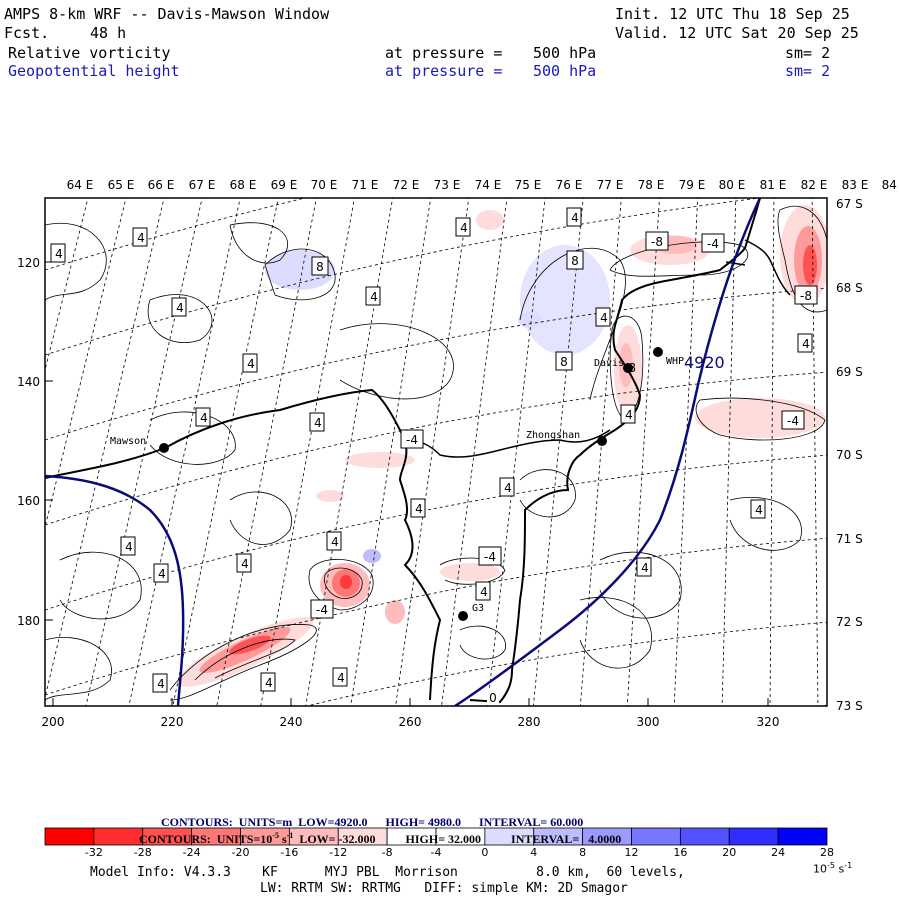 The image size is (900, 900). I want to click on lat-label: 71 S, so click(849, 539).